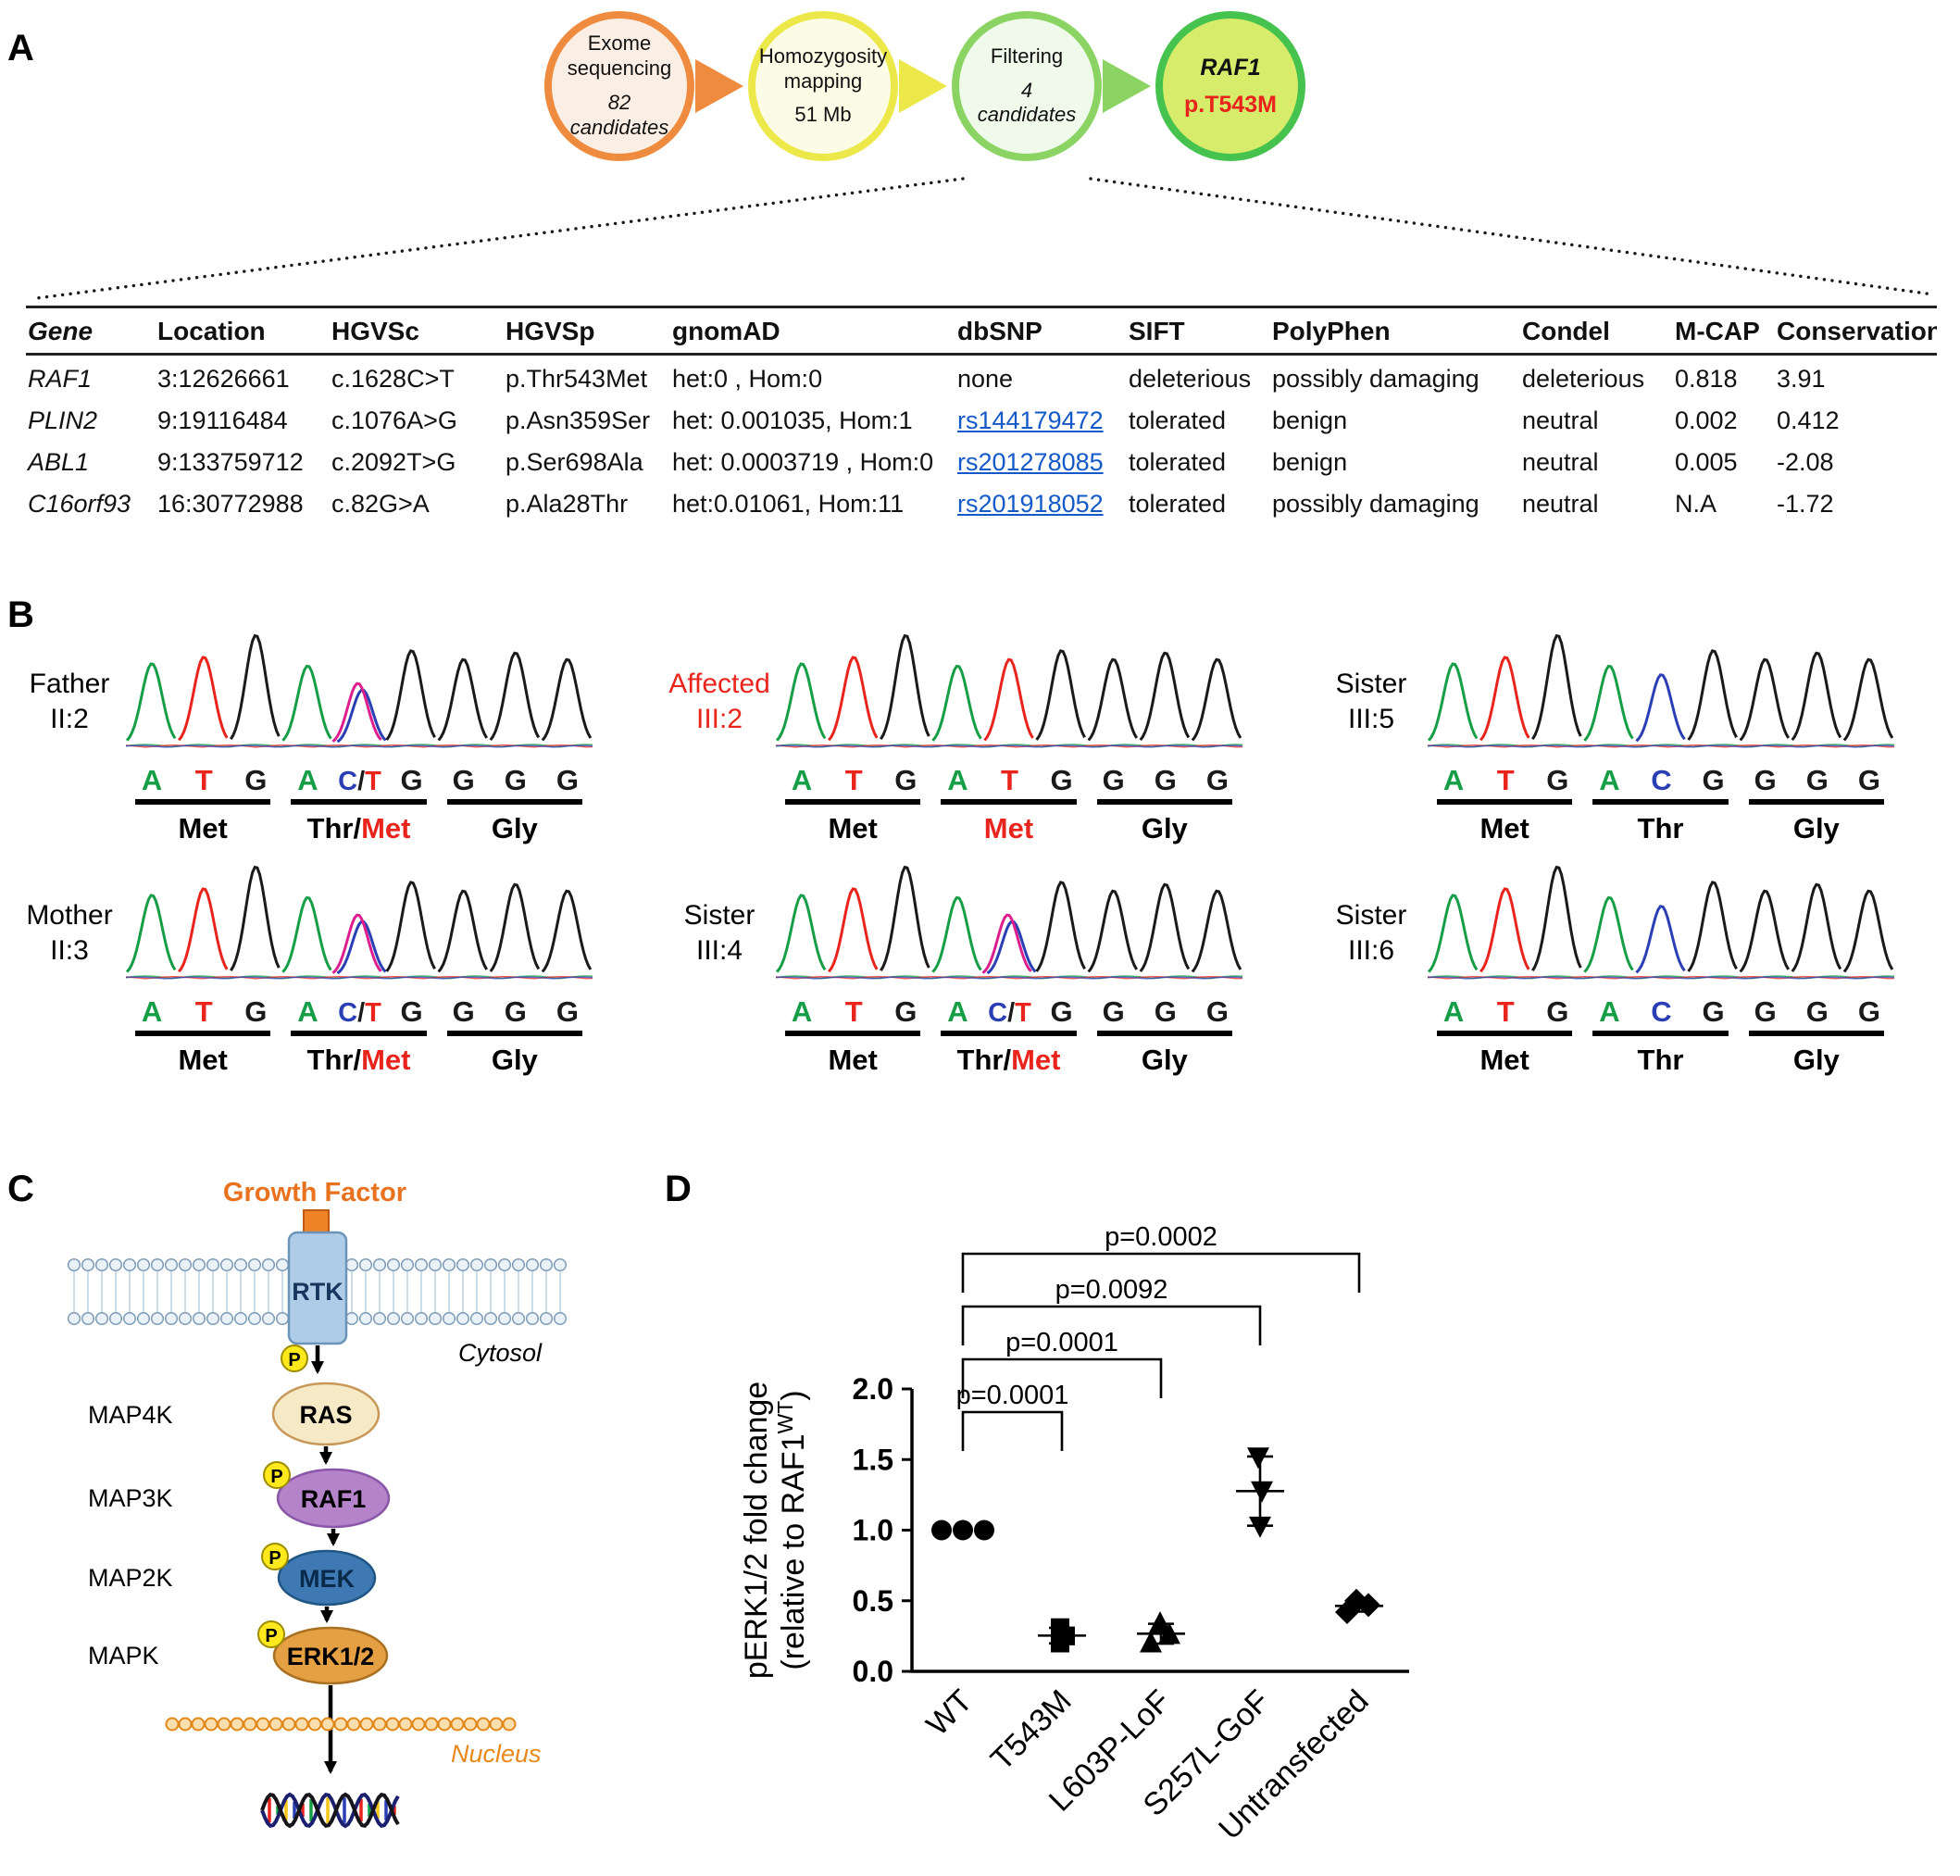 Image resolution: width=1960 pixels, height=1876 pixels. I want to click on svg-text: (relative to RAF1WT), so click(792, 1530).